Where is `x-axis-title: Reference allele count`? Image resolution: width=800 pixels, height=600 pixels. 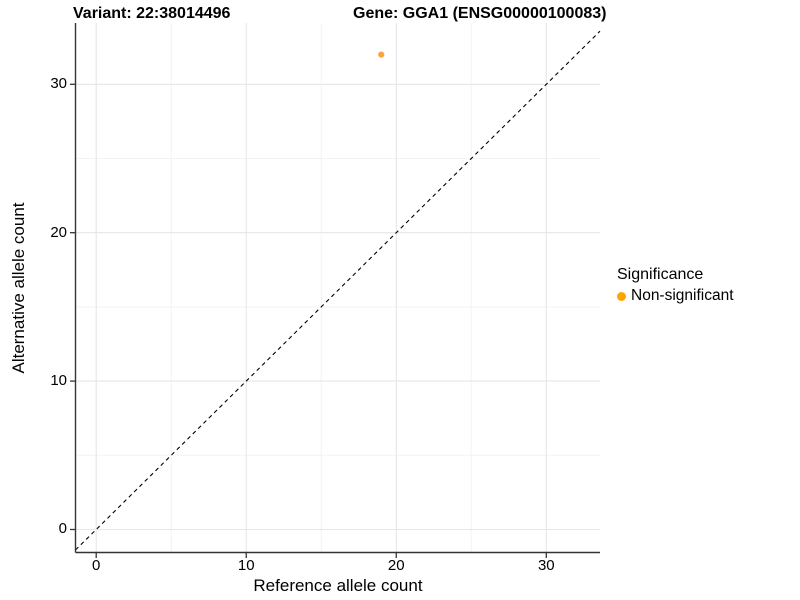 x-axis-title: Reference allele count is located at coordinates (338, 585).